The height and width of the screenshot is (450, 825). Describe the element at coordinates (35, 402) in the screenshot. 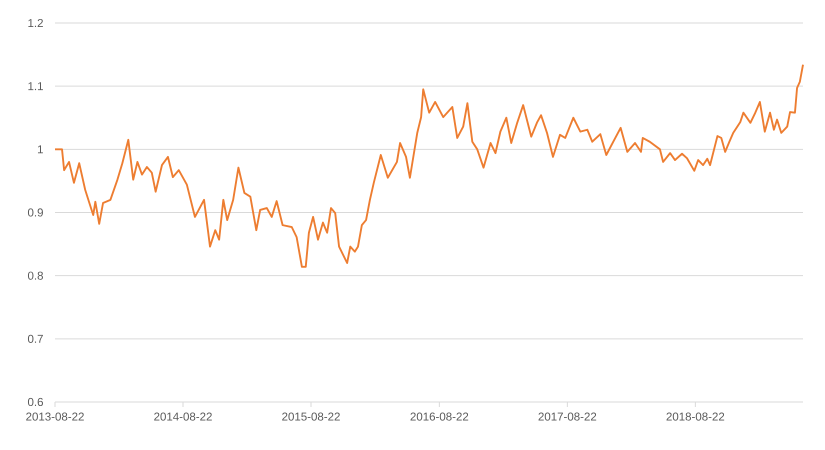

I see `y-tick-label: 0.6` at that location.